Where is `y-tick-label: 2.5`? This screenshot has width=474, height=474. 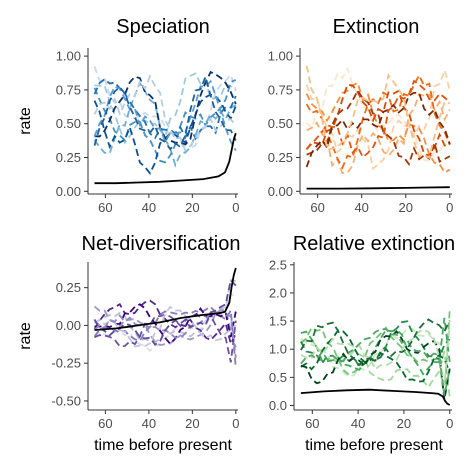
y-tick-label: 2.5 is located at coordinates (278, 264).